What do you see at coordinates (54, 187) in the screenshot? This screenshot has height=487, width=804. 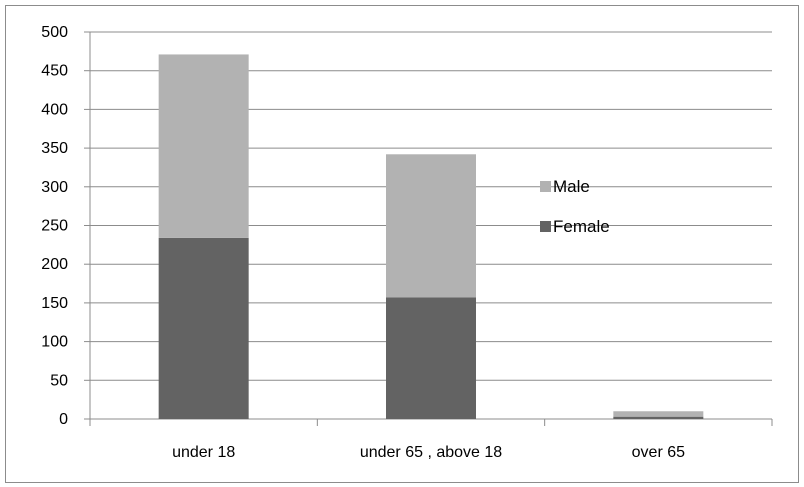 I see `y-tick-label: 300` at bounding box center [54, 187].